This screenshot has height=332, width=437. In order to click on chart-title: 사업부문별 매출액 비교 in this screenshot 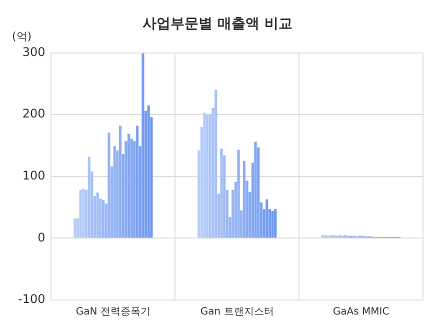, I will do `click(217, 24)`.